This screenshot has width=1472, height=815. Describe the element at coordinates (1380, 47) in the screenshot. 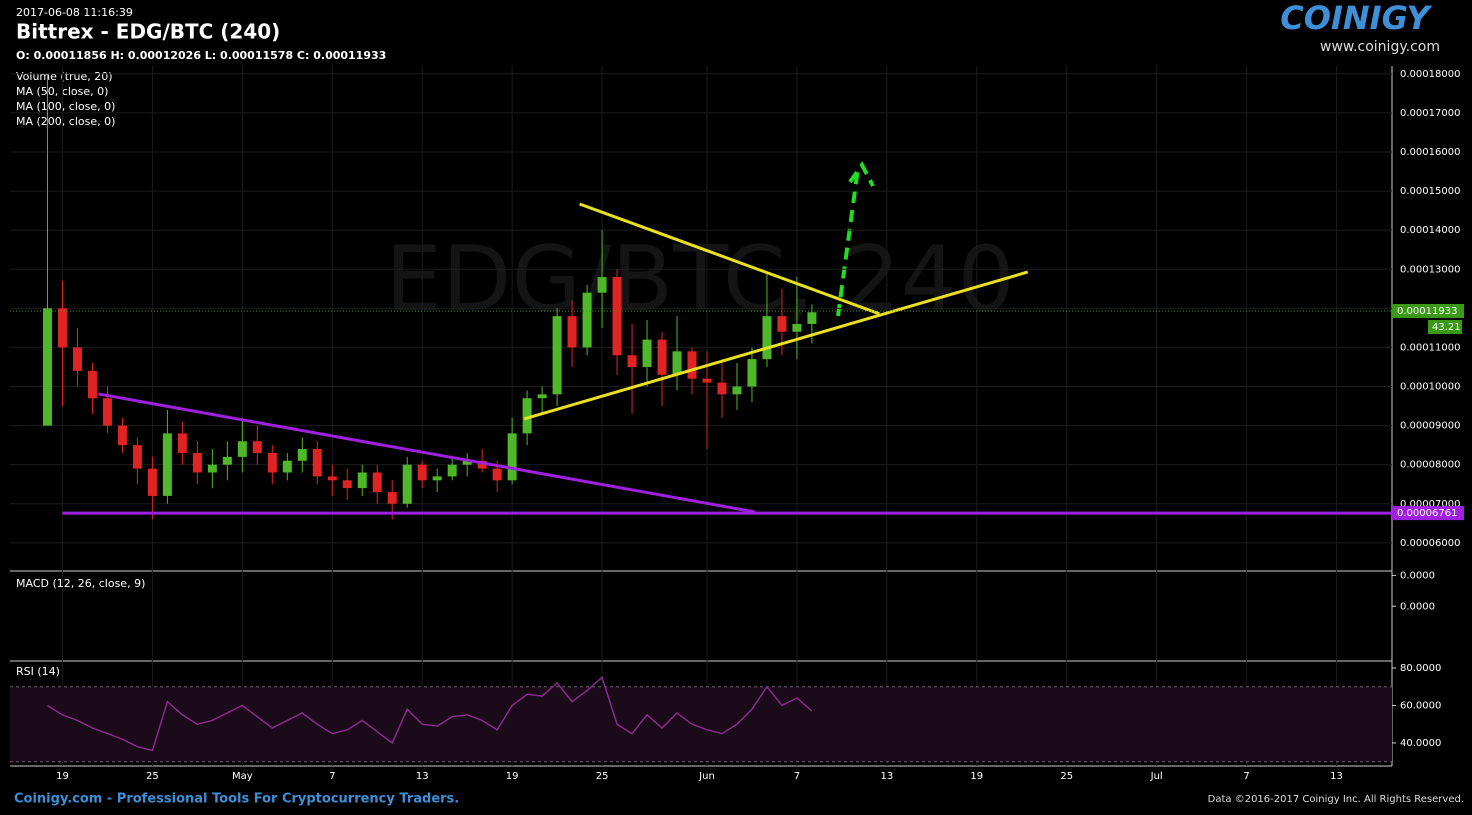

I see `site: www.coinigy.com` at that location.